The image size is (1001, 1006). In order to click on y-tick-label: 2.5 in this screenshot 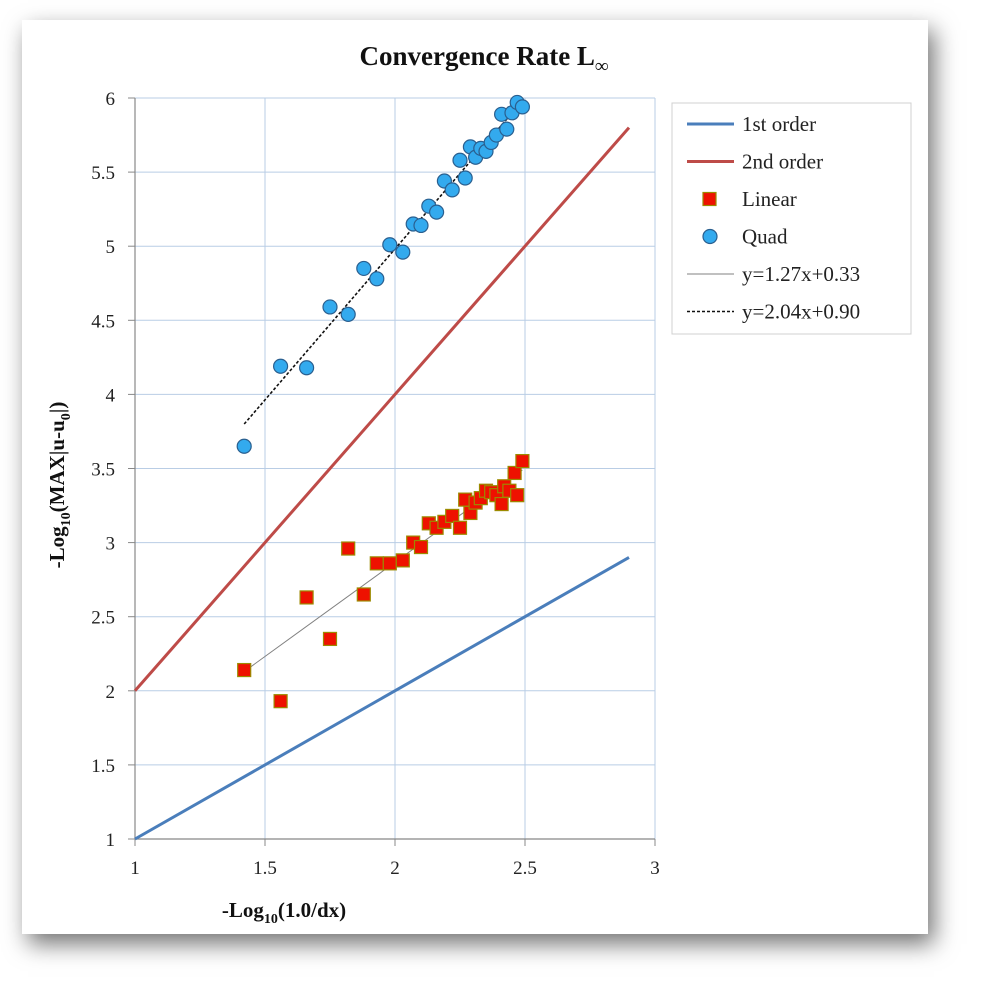, I will do `click(103, 618)`.